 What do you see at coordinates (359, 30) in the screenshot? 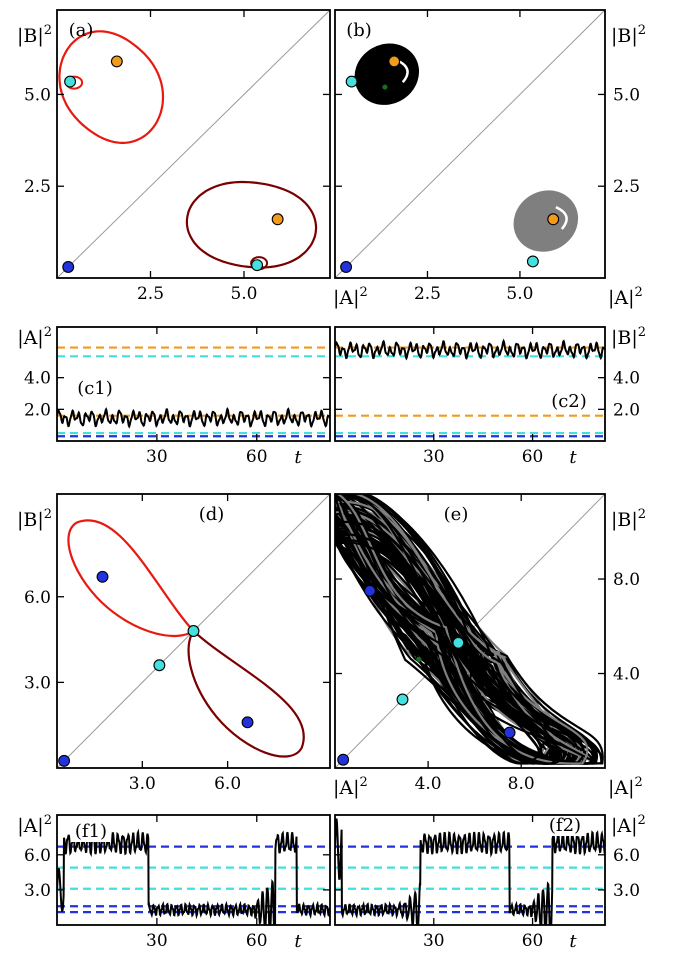
I see `panel-label-b: (b)` at bounding box center [359, 30].